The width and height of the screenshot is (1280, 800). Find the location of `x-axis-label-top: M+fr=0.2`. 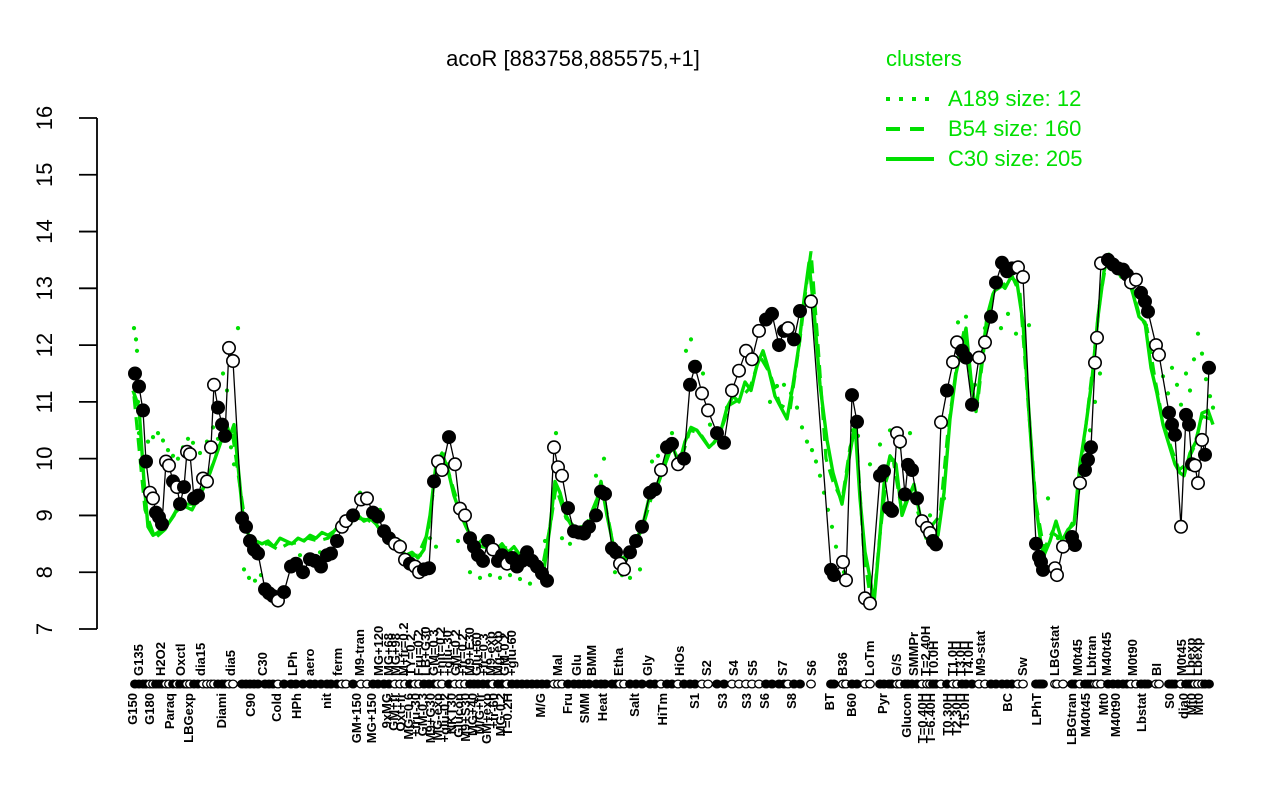

x-axis-label-top: M+fr=0.2 is located at coordinates (403, 649).